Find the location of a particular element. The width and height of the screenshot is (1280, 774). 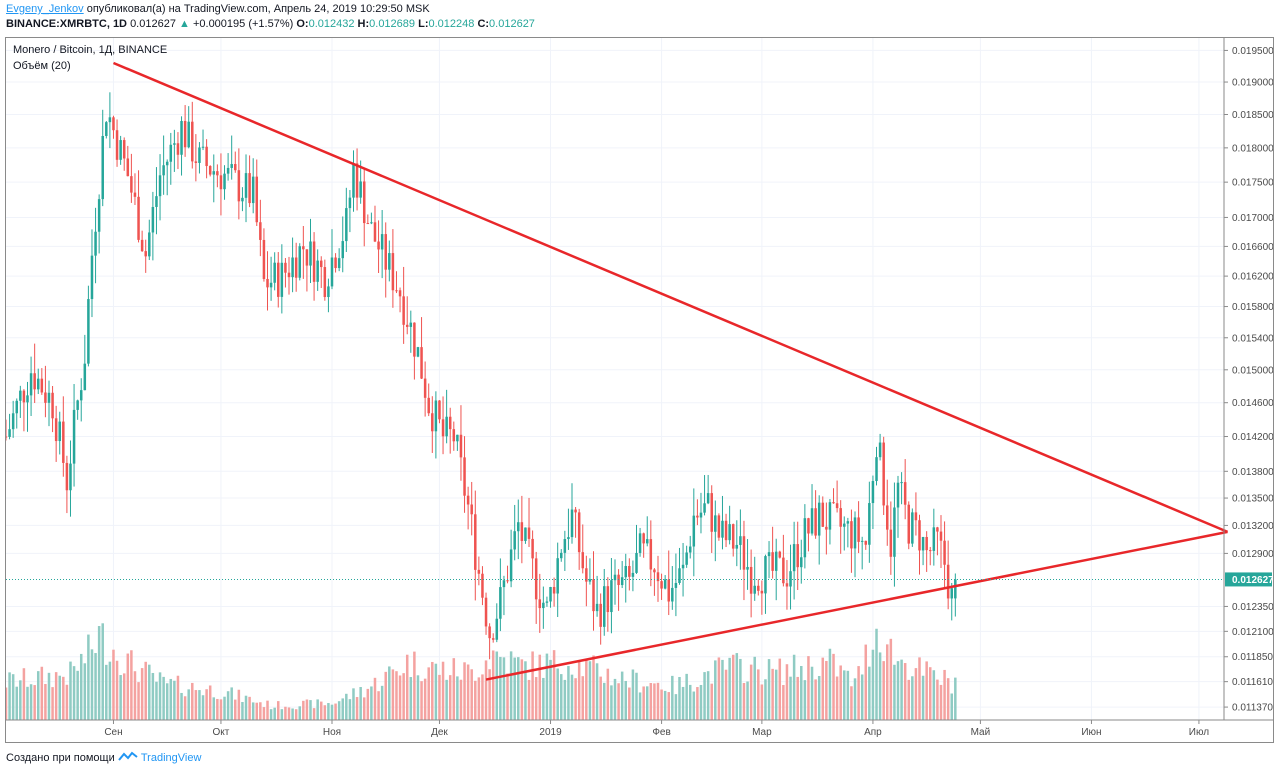

trendline is located at coordinates (856, 605).